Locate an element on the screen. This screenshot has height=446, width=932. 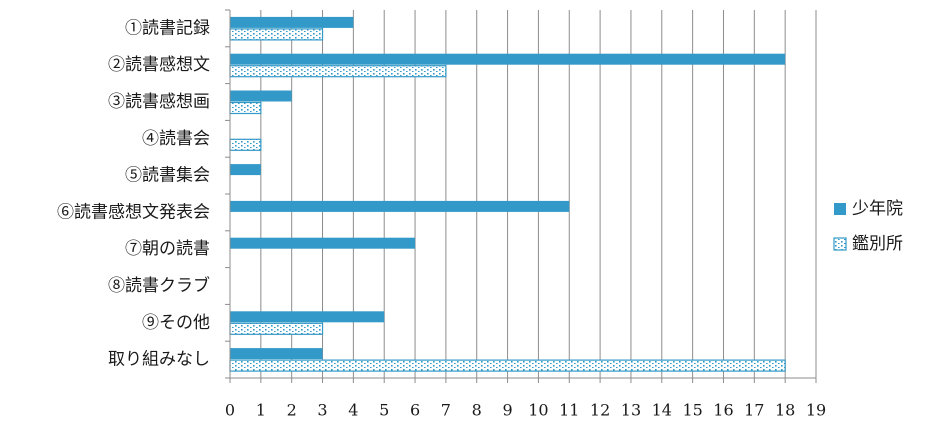
category-label: ③読書感想画 is located at coordinates (159, 102).